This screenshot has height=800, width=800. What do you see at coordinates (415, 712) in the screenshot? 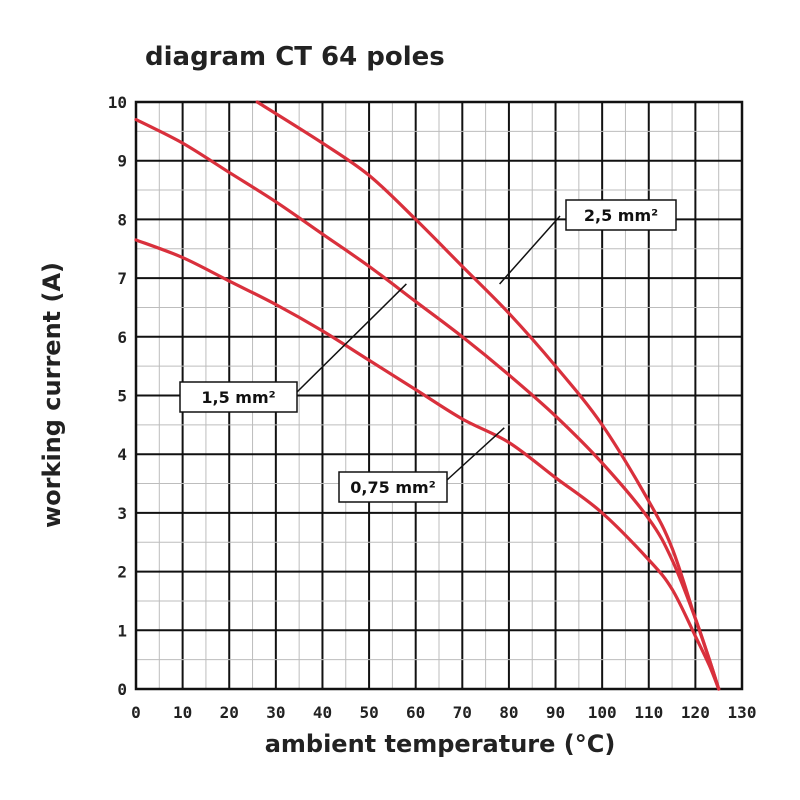
I see `x-tick-label: 60` at bounding box center [415, 712].